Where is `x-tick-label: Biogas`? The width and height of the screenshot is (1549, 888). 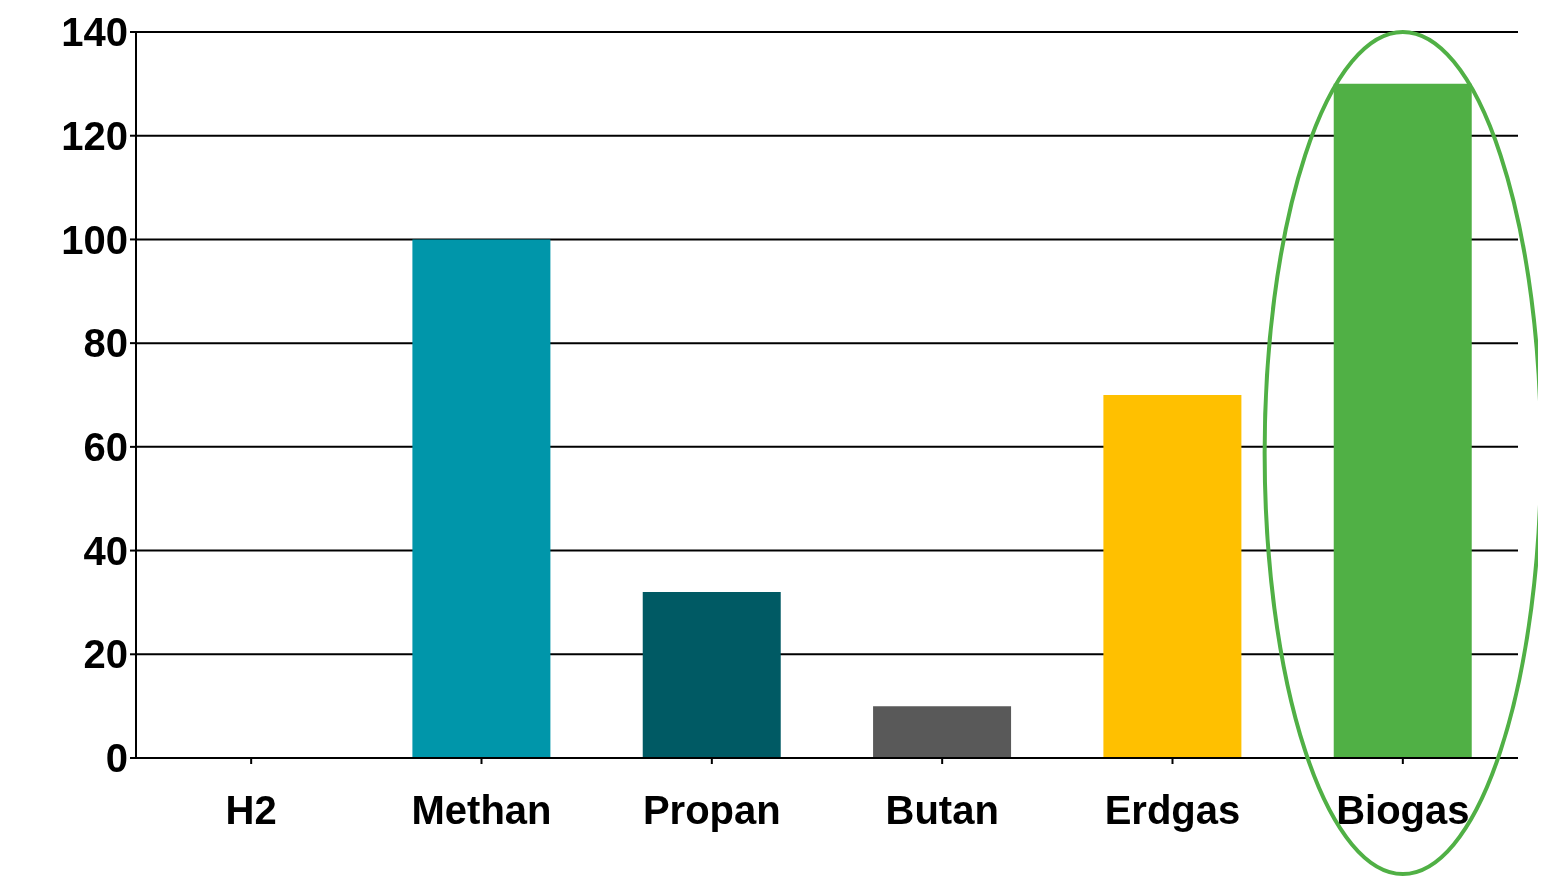 x-tick-label: Biogas is located at coordinates (1403, 810).